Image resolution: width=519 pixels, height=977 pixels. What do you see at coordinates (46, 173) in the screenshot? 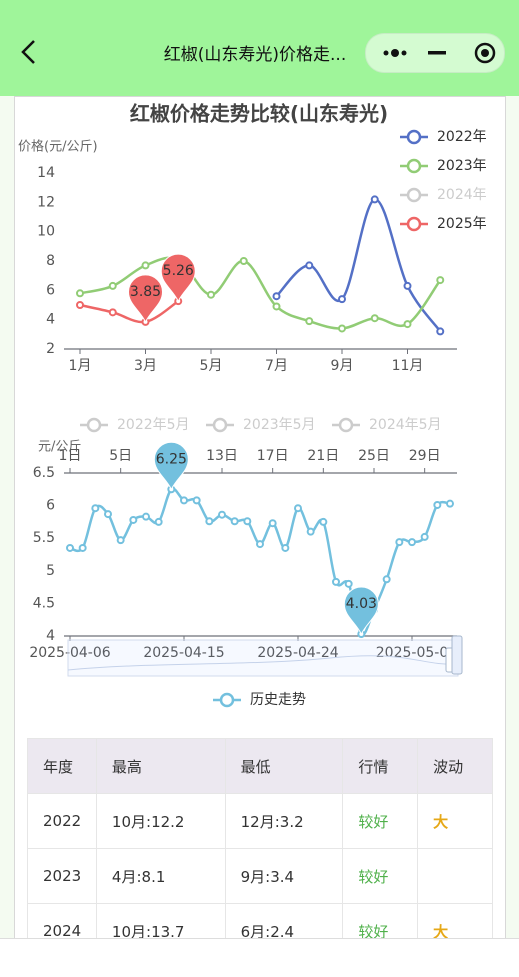
I see `y-tick-label: 14` at bounding box center [46, 173].